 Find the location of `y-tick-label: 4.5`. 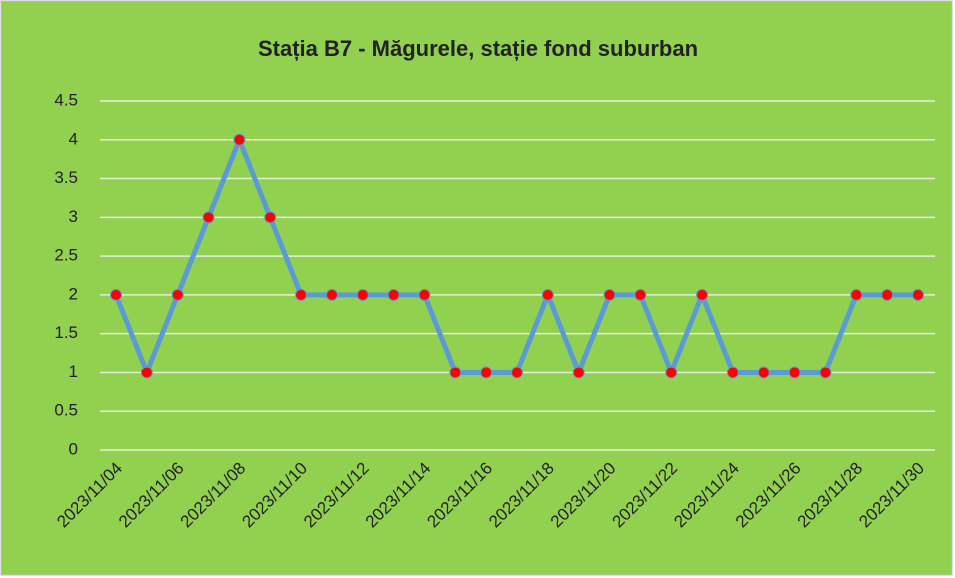

y-tick-label: 4.5 is located at coordinates (66, 99).